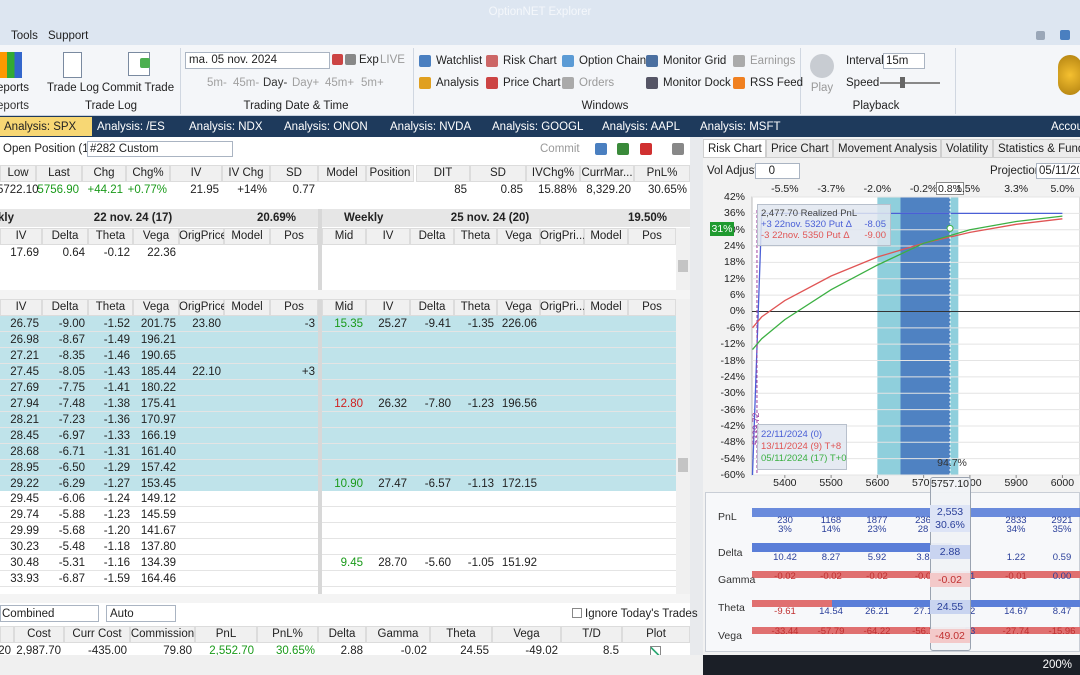 The image size is (1080, 675). Describe the element at coordinates (597, 83) in the screenshot. I see `window-button: Orders` at that location.